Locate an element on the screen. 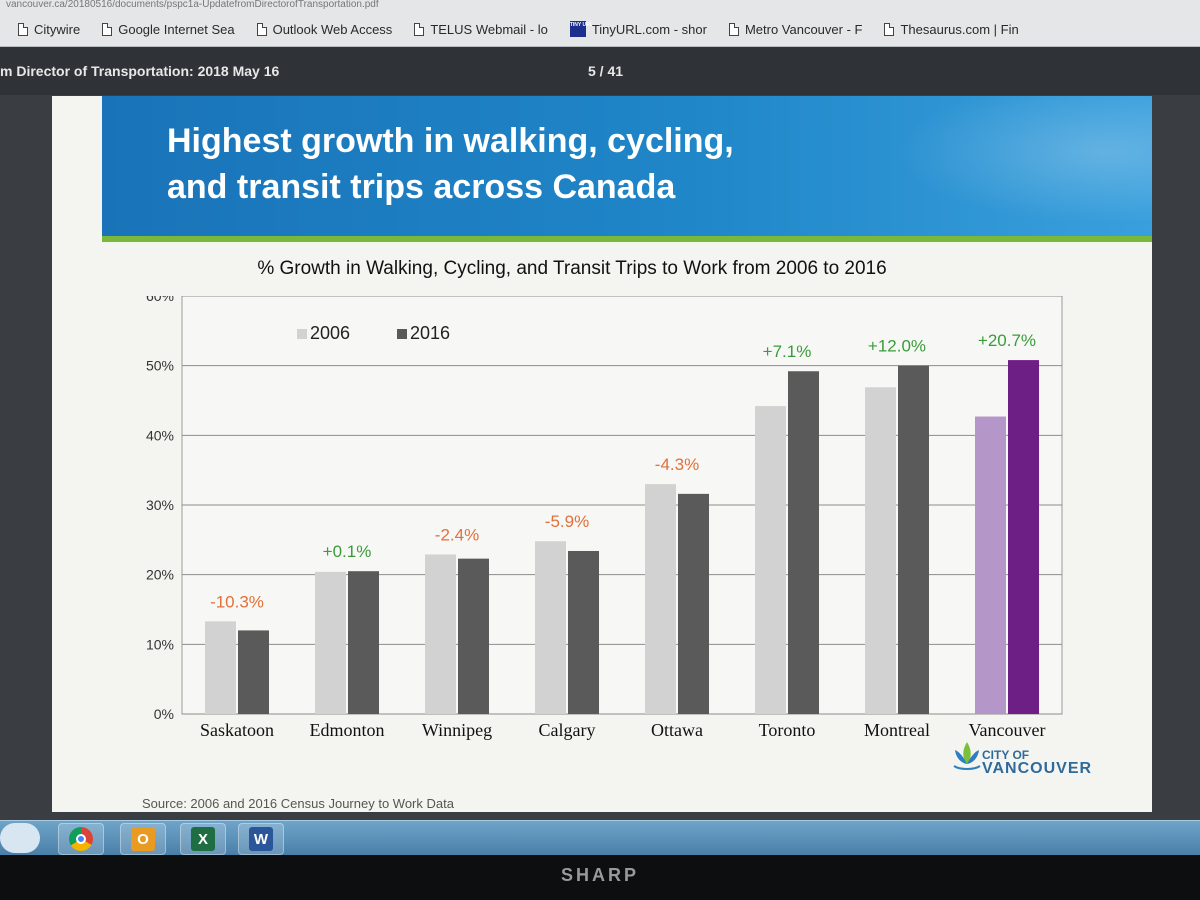  legend-swatch-2006 is located at coordinates (302, 334).